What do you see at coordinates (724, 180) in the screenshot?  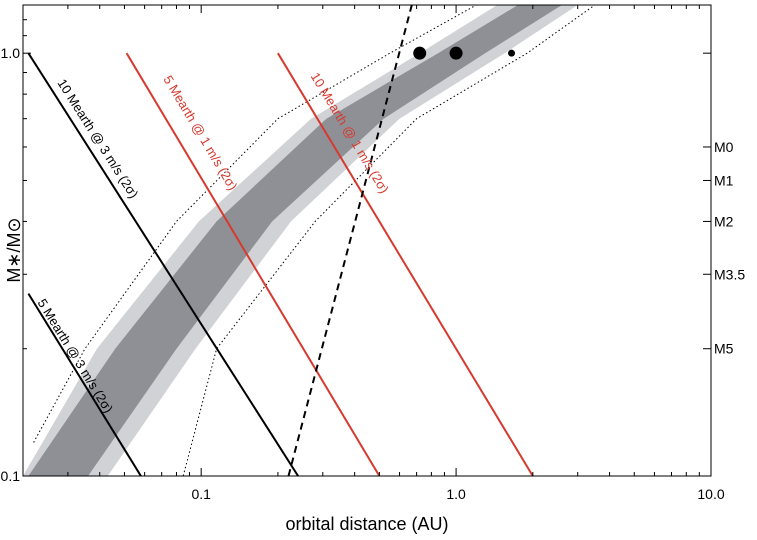 I see `spectral-type-label: M1` at bounding box center [724, 180].